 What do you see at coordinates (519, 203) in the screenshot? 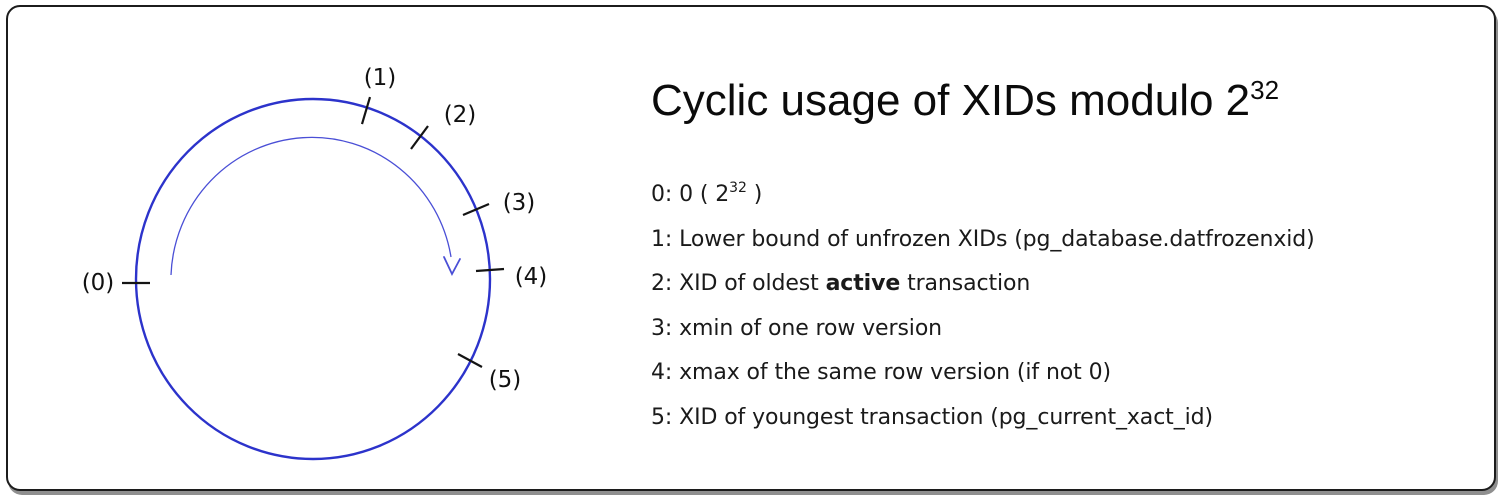
I see `tick-label-3: (3)` at bounding box center [519, 203].